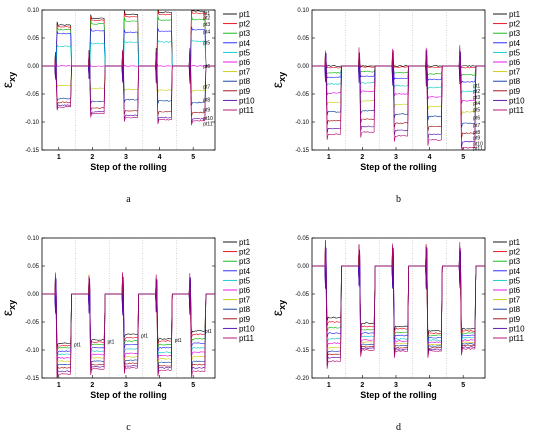 This screenshot has height=446, width=550. Describe the element at coordinates (302, 379) in the screenshot. I see `y-tick-label: -0.20` at that location.